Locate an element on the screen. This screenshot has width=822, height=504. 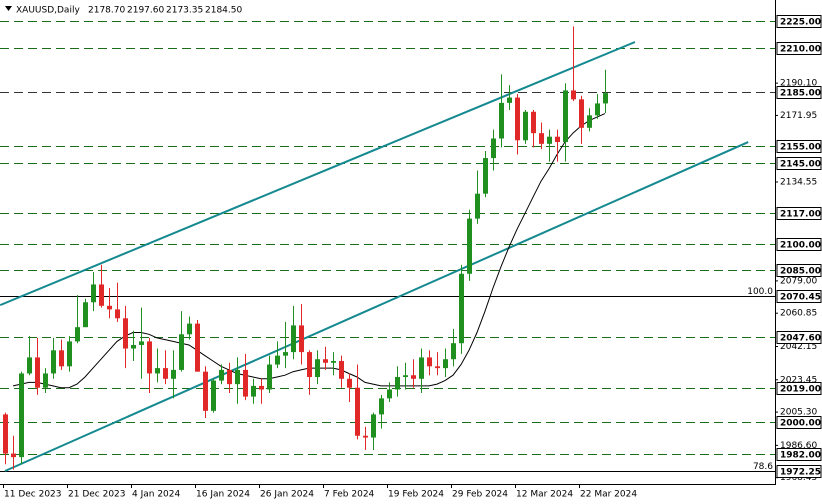
y-tick-label: 1986.60 is located at coordinates (798, 446).